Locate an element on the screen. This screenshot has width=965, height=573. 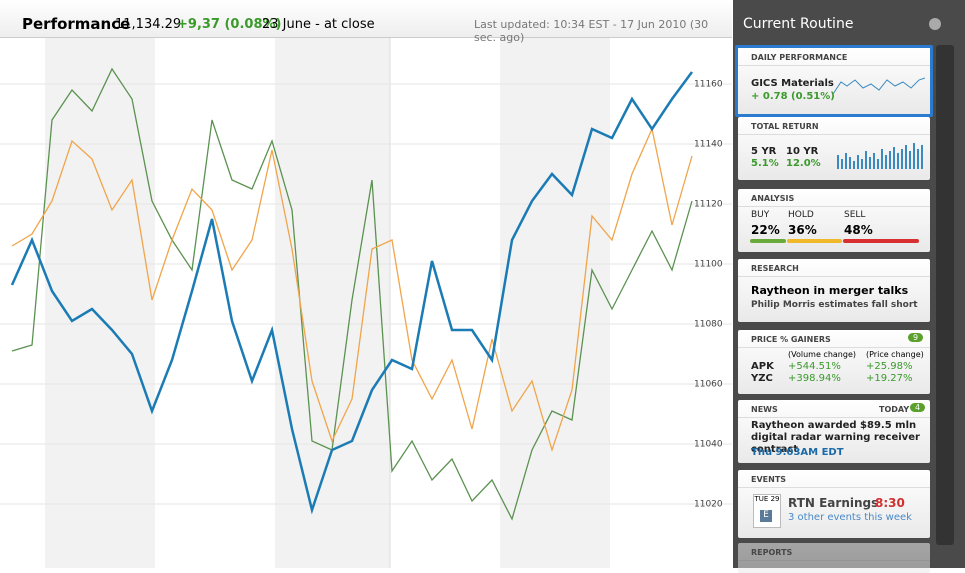
today: TODAY is located at coordinates (894, 409).